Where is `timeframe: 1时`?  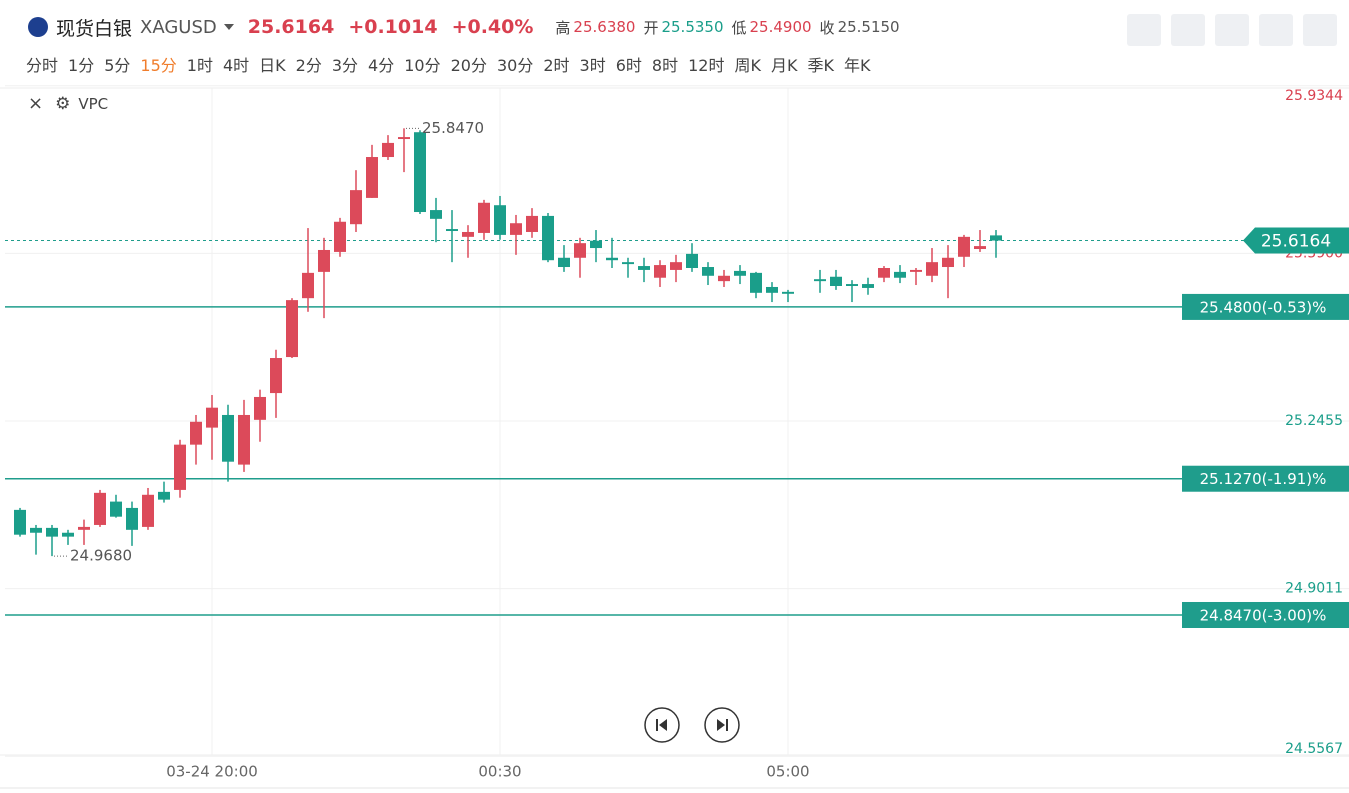
timeframe: 1时 is located at coordinates (199, 65).